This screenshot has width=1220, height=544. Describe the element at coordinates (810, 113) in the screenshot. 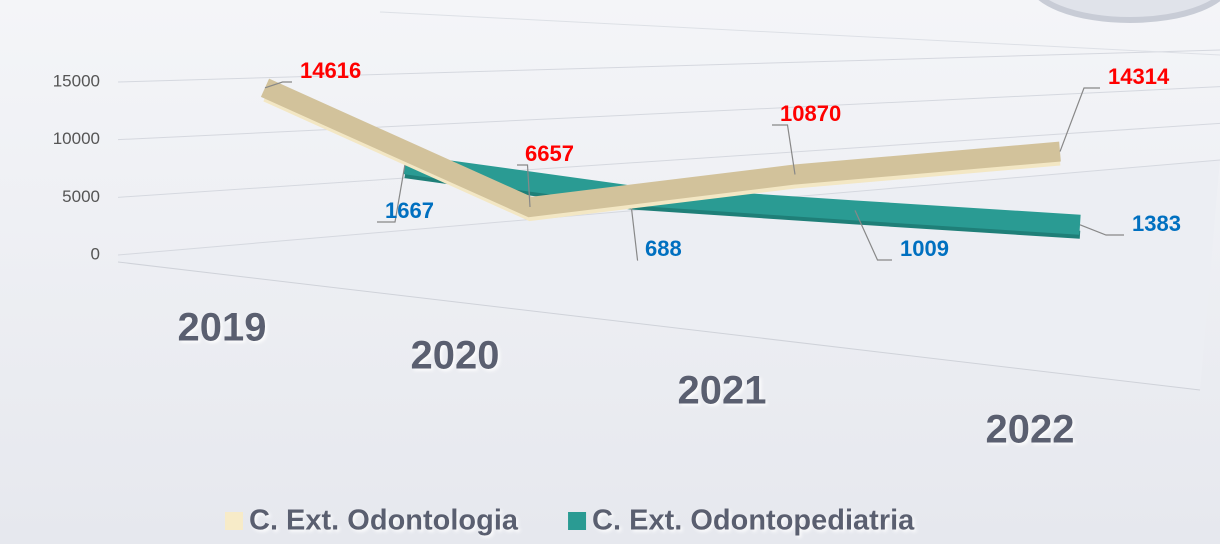

I see `data-label: 10870` at that location.